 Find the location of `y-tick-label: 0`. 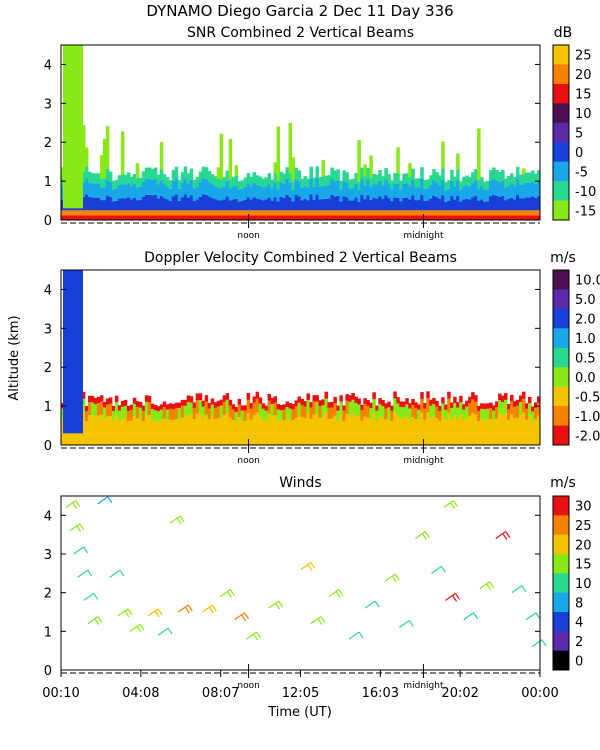

y-tick-label: 0 is located at coordinates (48, 671).